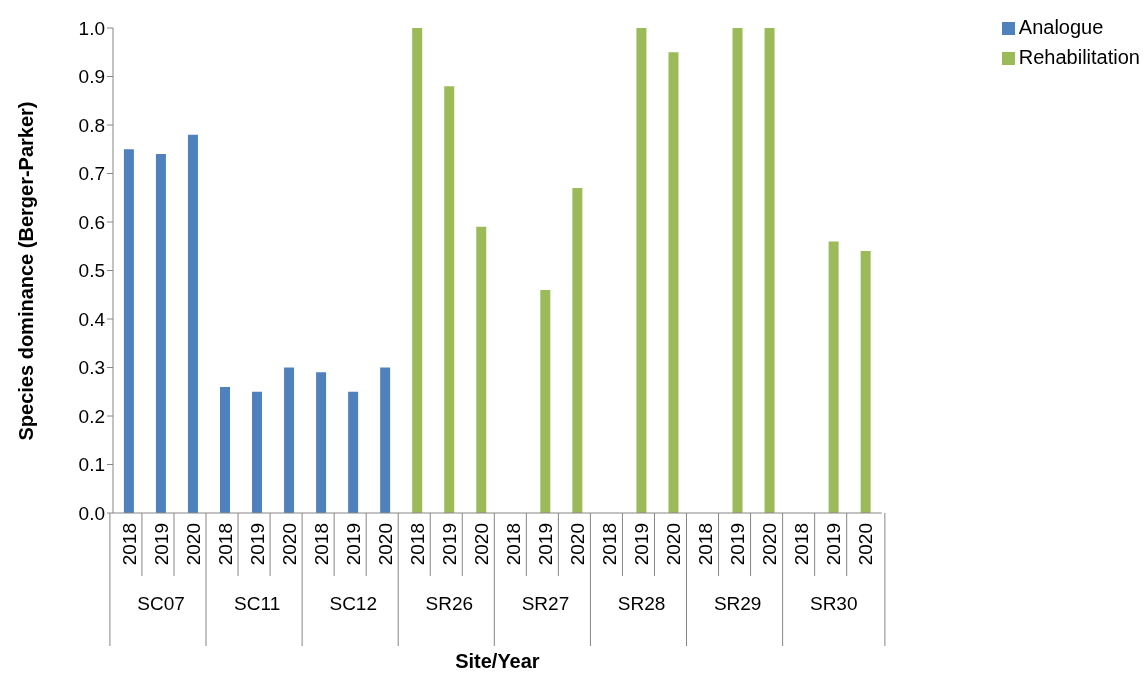 The width and height of the screenshot is (1145, 686). I want to click on y-tick-label: 0.9, so click(91, 77).